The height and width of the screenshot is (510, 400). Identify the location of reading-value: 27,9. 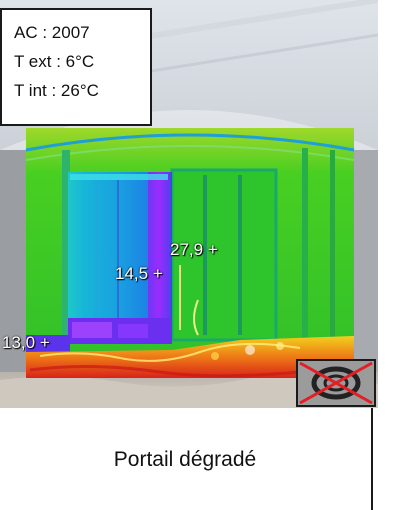
(187, 249).